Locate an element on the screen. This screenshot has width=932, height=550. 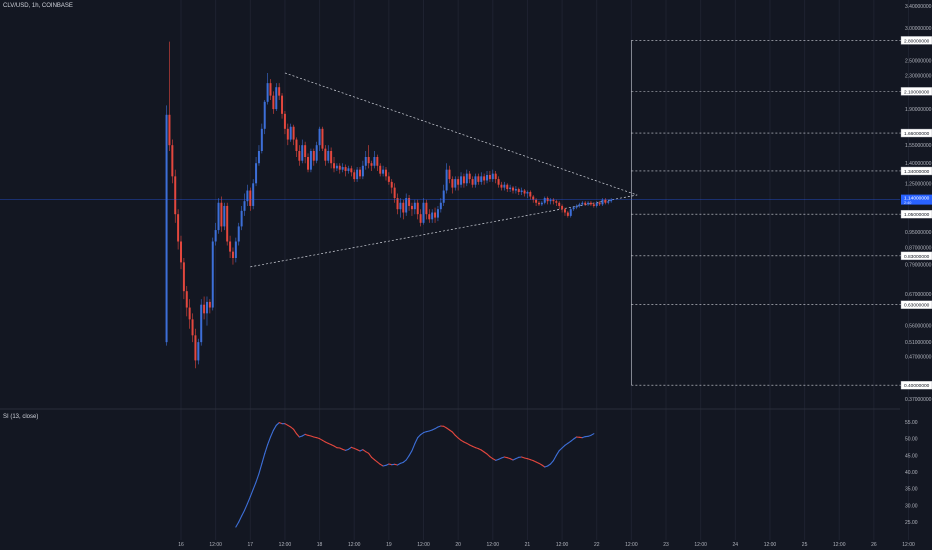
si-tick-label: 55.00 is located at coordinates (911, 423).